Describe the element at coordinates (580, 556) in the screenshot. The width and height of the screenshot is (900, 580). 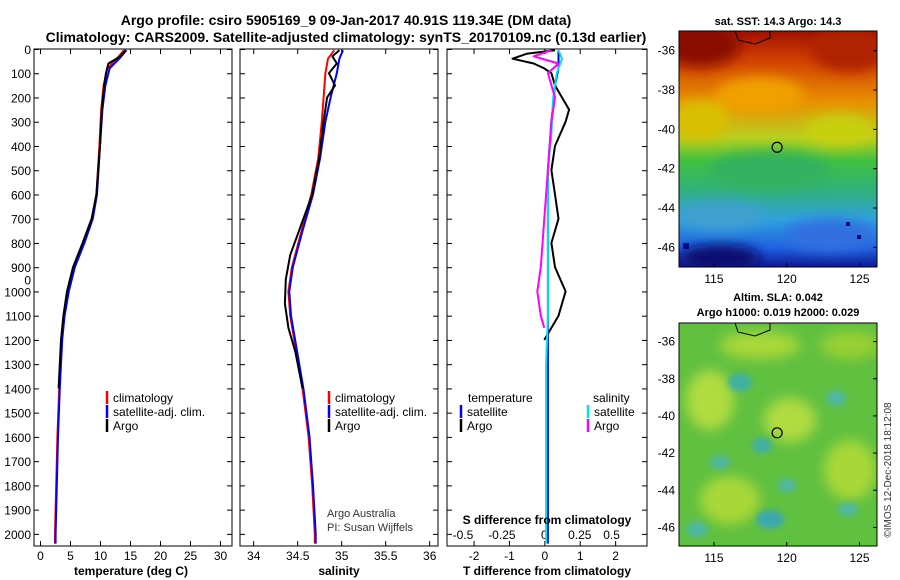
I see `x-tick-label: 1` at that location.